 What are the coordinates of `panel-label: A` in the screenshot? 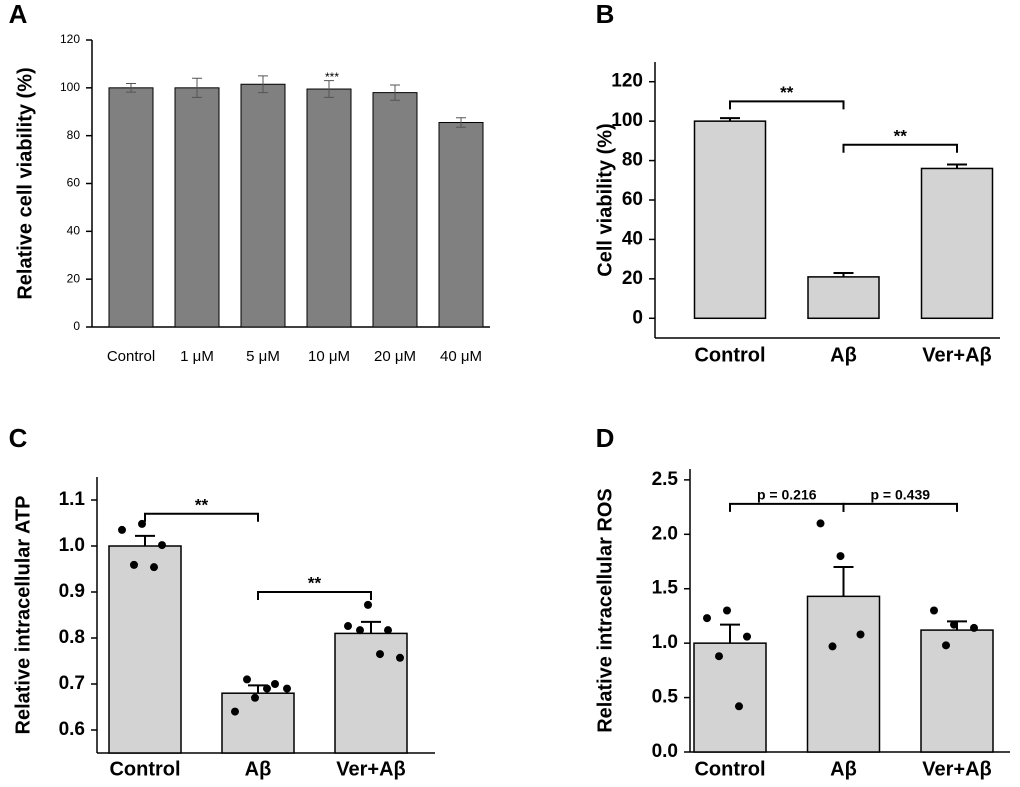 It's located at (18, 14).